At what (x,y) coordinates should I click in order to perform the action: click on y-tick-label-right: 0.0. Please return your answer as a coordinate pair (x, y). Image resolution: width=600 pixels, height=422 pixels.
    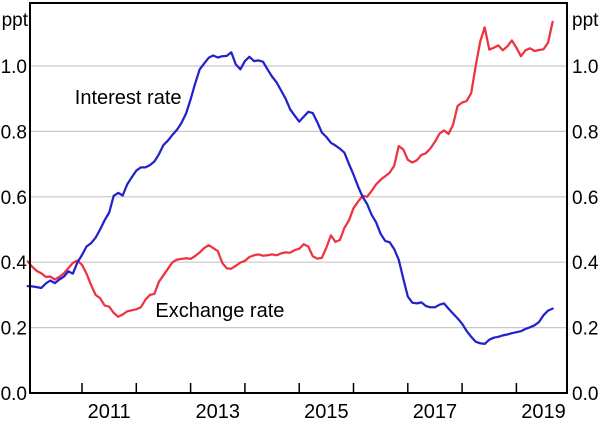
    Looking at the image, I should click on (585, 394).